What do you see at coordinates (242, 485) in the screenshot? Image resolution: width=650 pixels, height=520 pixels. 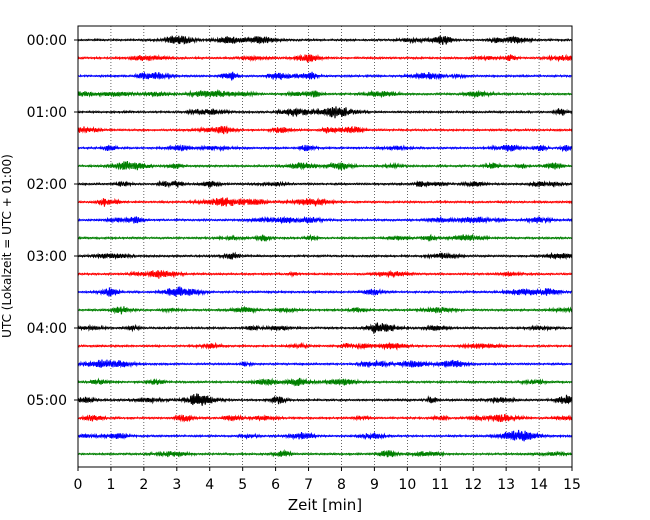 I see `x-tick-label: 5` at bounding box center [242, 485].